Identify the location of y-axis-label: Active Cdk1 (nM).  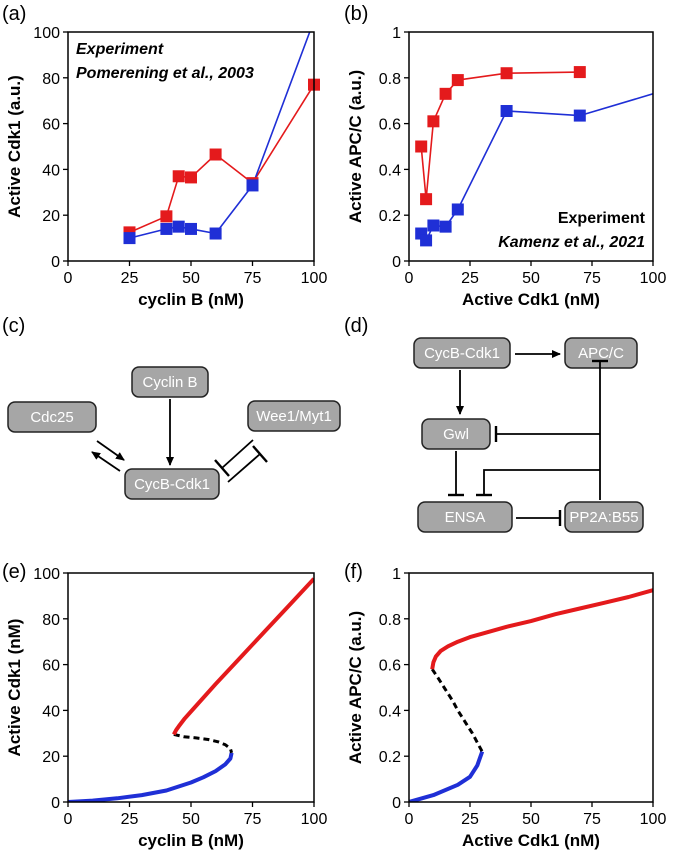
(14, 688).